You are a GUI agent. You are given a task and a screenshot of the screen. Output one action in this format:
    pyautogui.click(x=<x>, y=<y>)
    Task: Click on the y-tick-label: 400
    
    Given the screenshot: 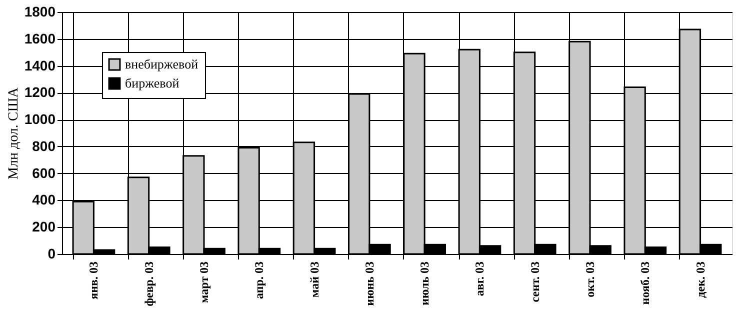 What is the action you would take?
    pyautogui.click(x=44, y=200)
    